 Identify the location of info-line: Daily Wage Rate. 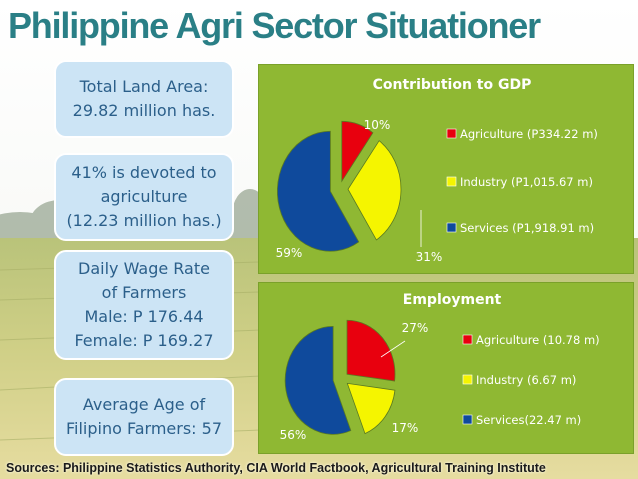
(144, 268).